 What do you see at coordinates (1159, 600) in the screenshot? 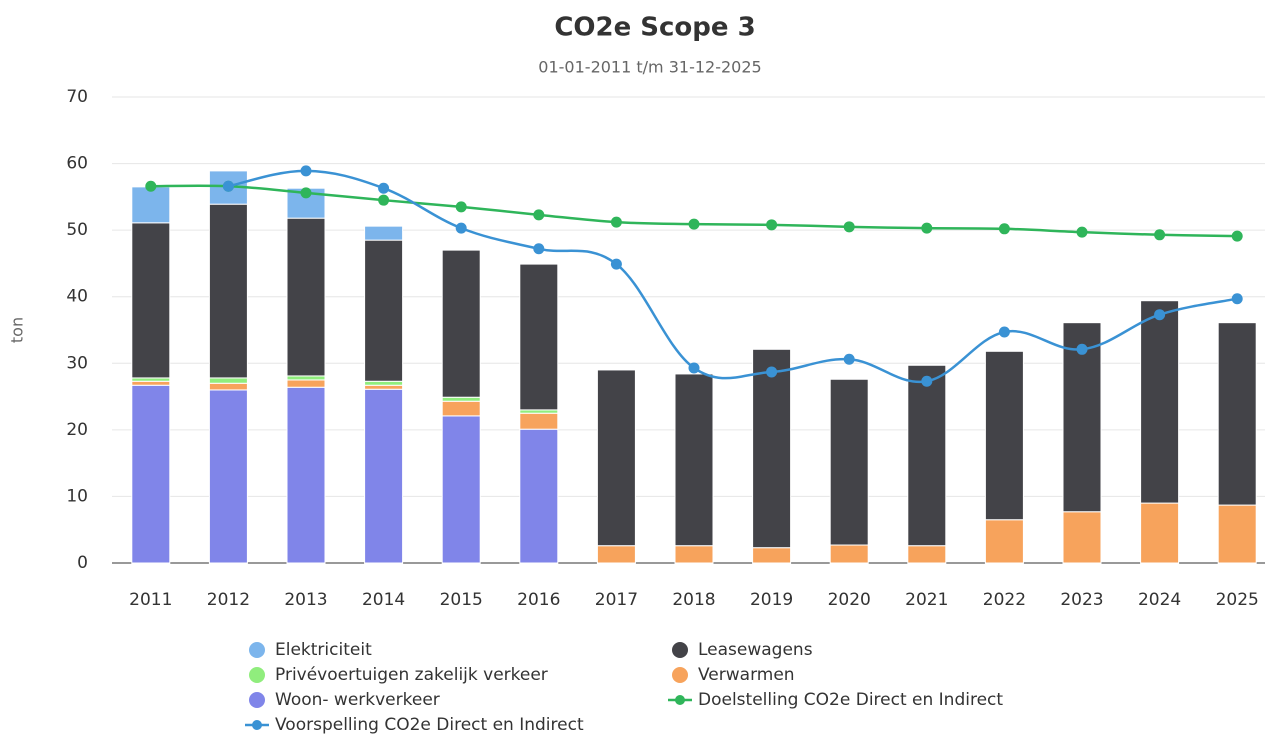
I see `x-tick-label: 2024` at bounding box center [1159, 600].